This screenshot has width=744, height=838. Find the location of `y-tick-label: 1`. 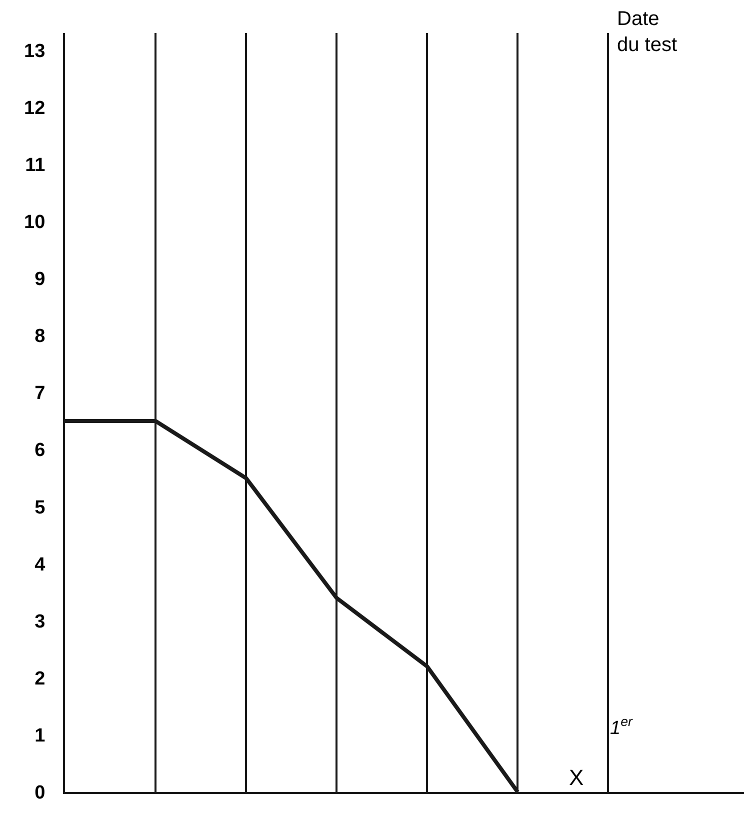

y-tick-label: 1 is located at coordinates (40, 736).